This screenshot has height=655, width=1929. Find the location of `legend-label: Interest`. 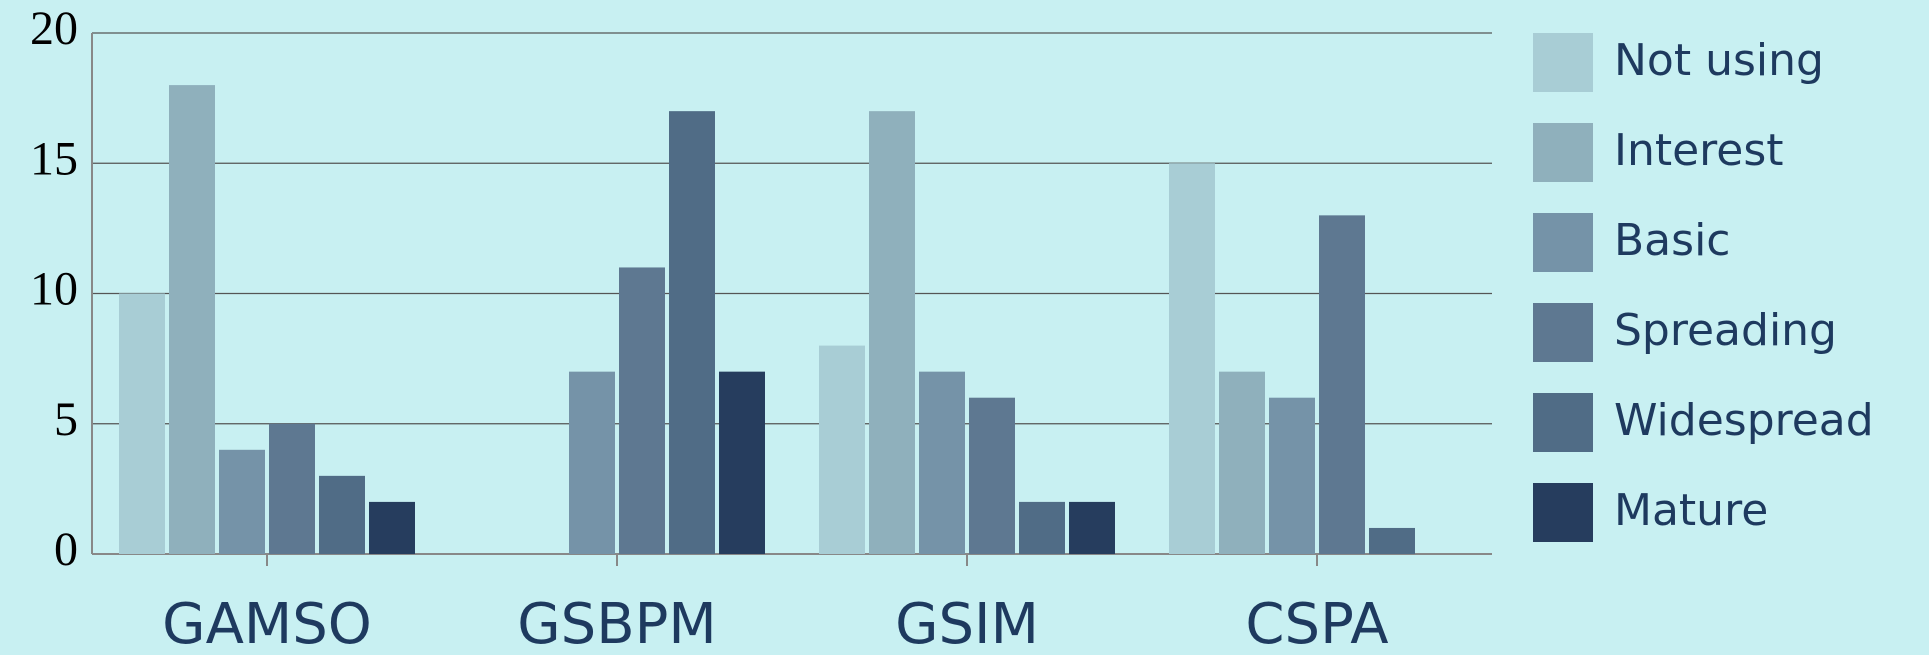

legend-label: Interest is located at coordinates (1699, 150).